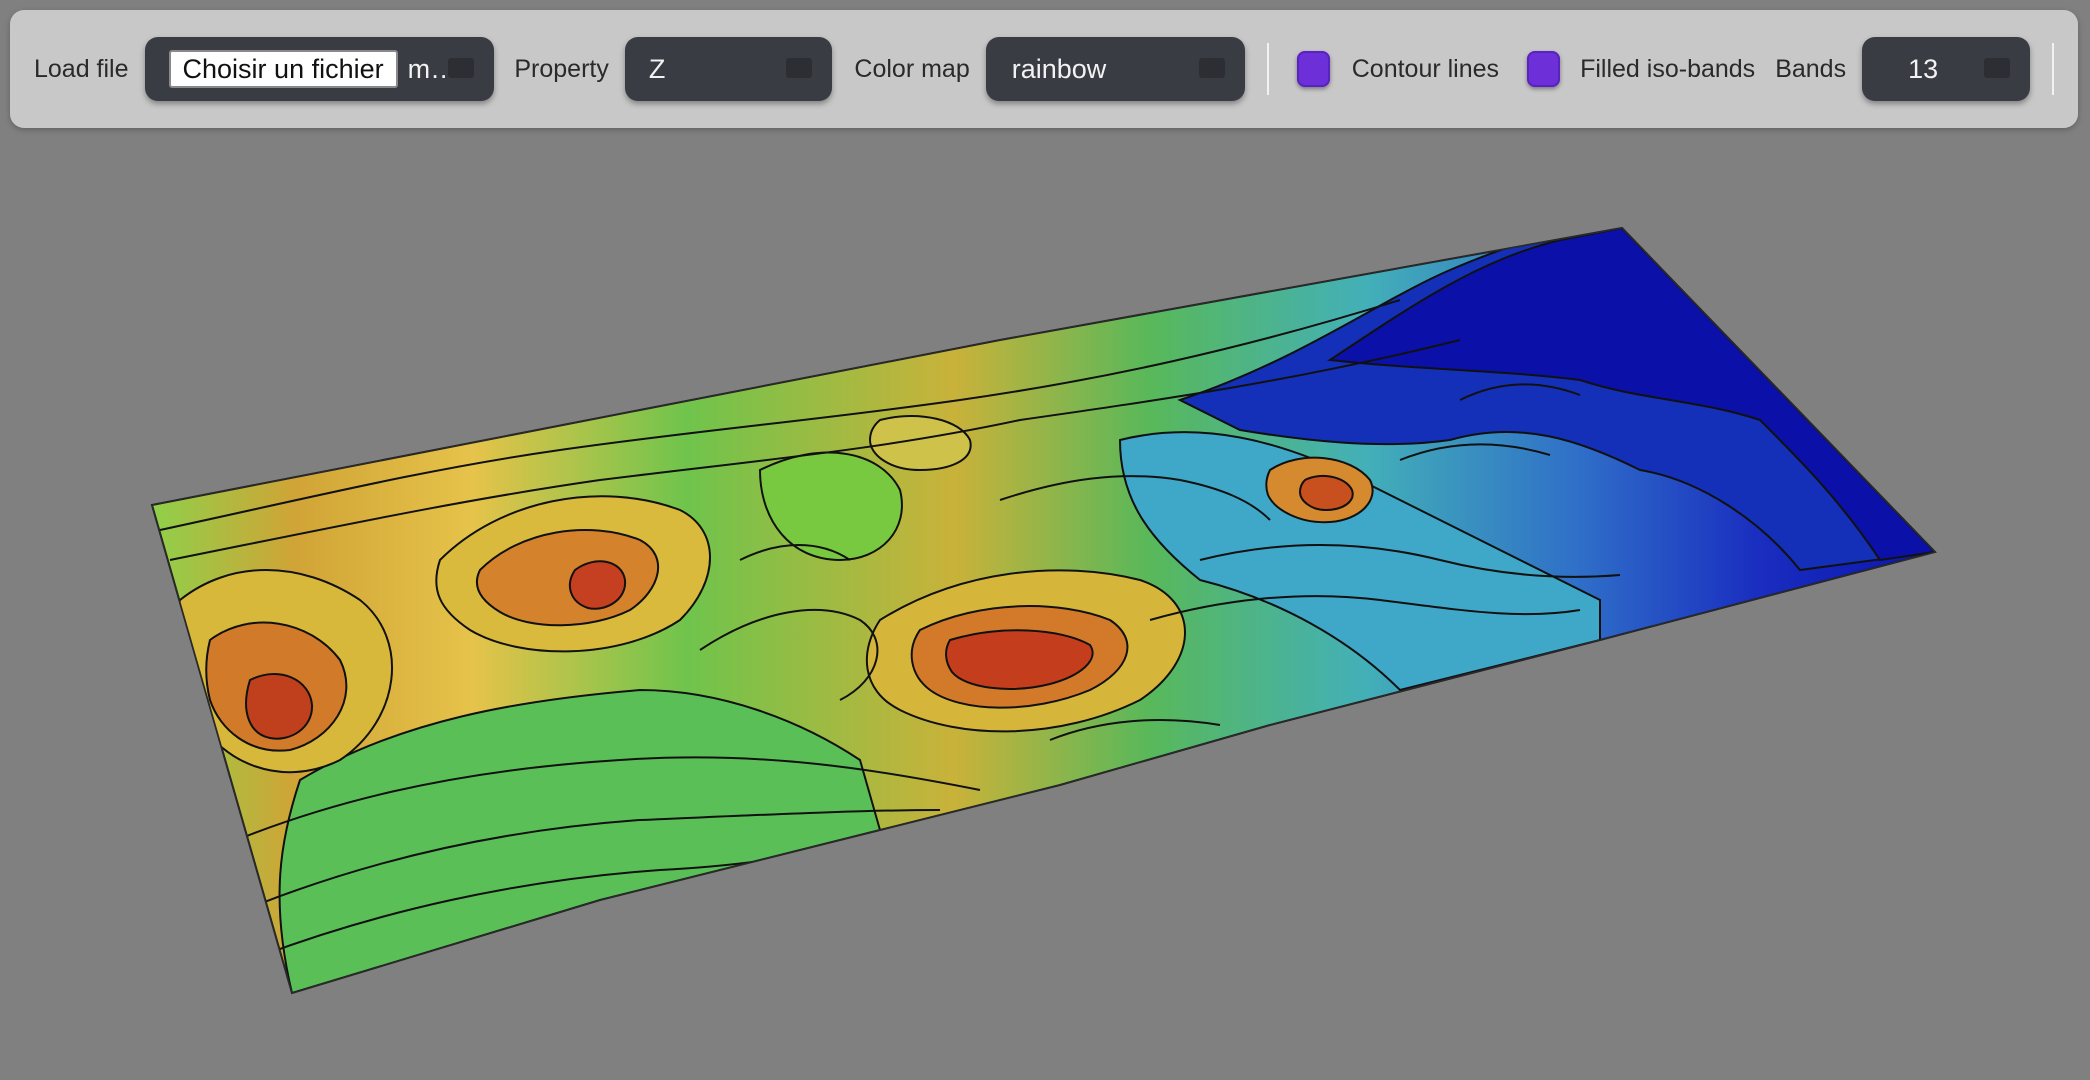 The width and height of the screenshot is (2090, 1080). What do you see at coordinates (1631, 395) in the screenshot?
I see `band-darkest-blue` at bounding box center [1631, 395].